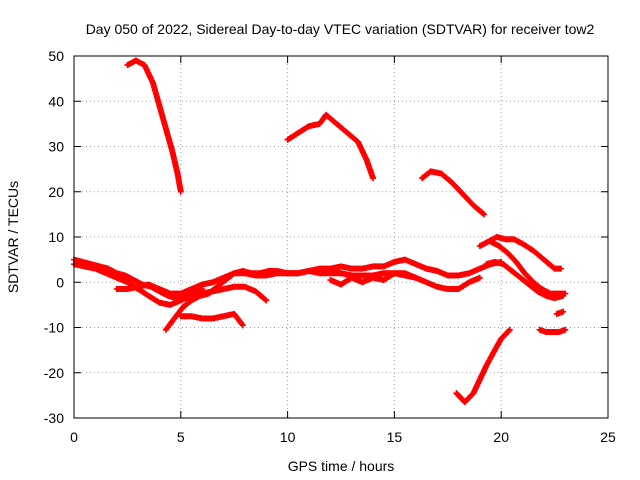 The image size is (640, 480). What do you see at coordinates (290, 300) in the screenshot?
I see `series-arc-h` at bounding box center [290, 300].